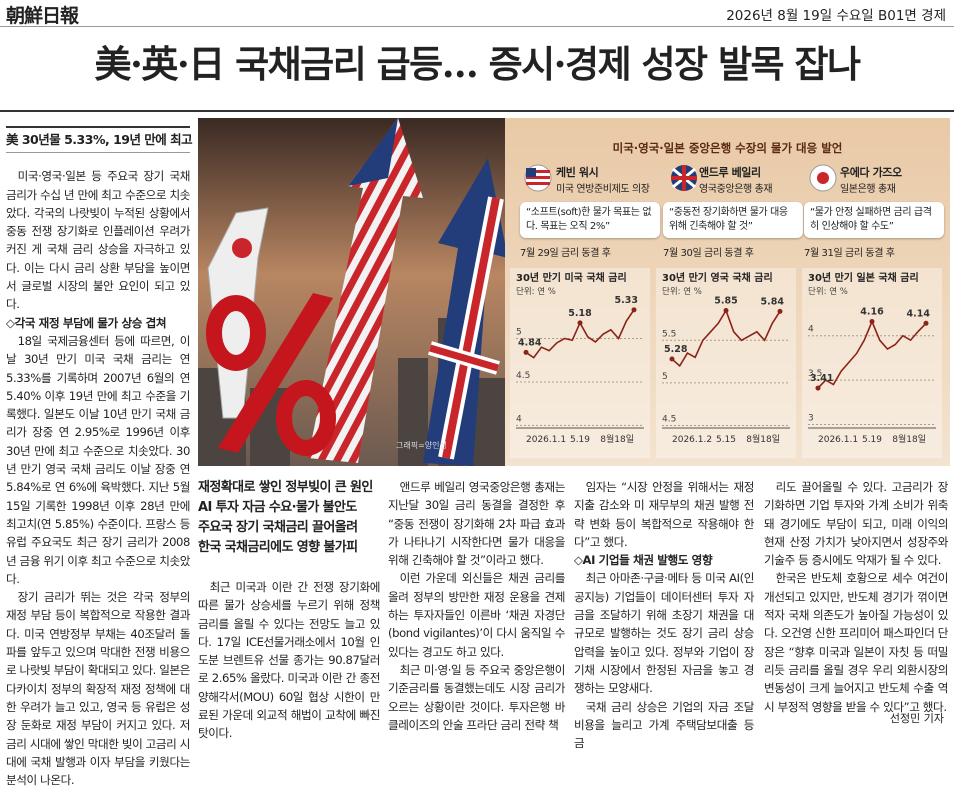  I want to click on dateline: 2026년 8월 19일 수요일 B01면 경제, so click(836, 16).